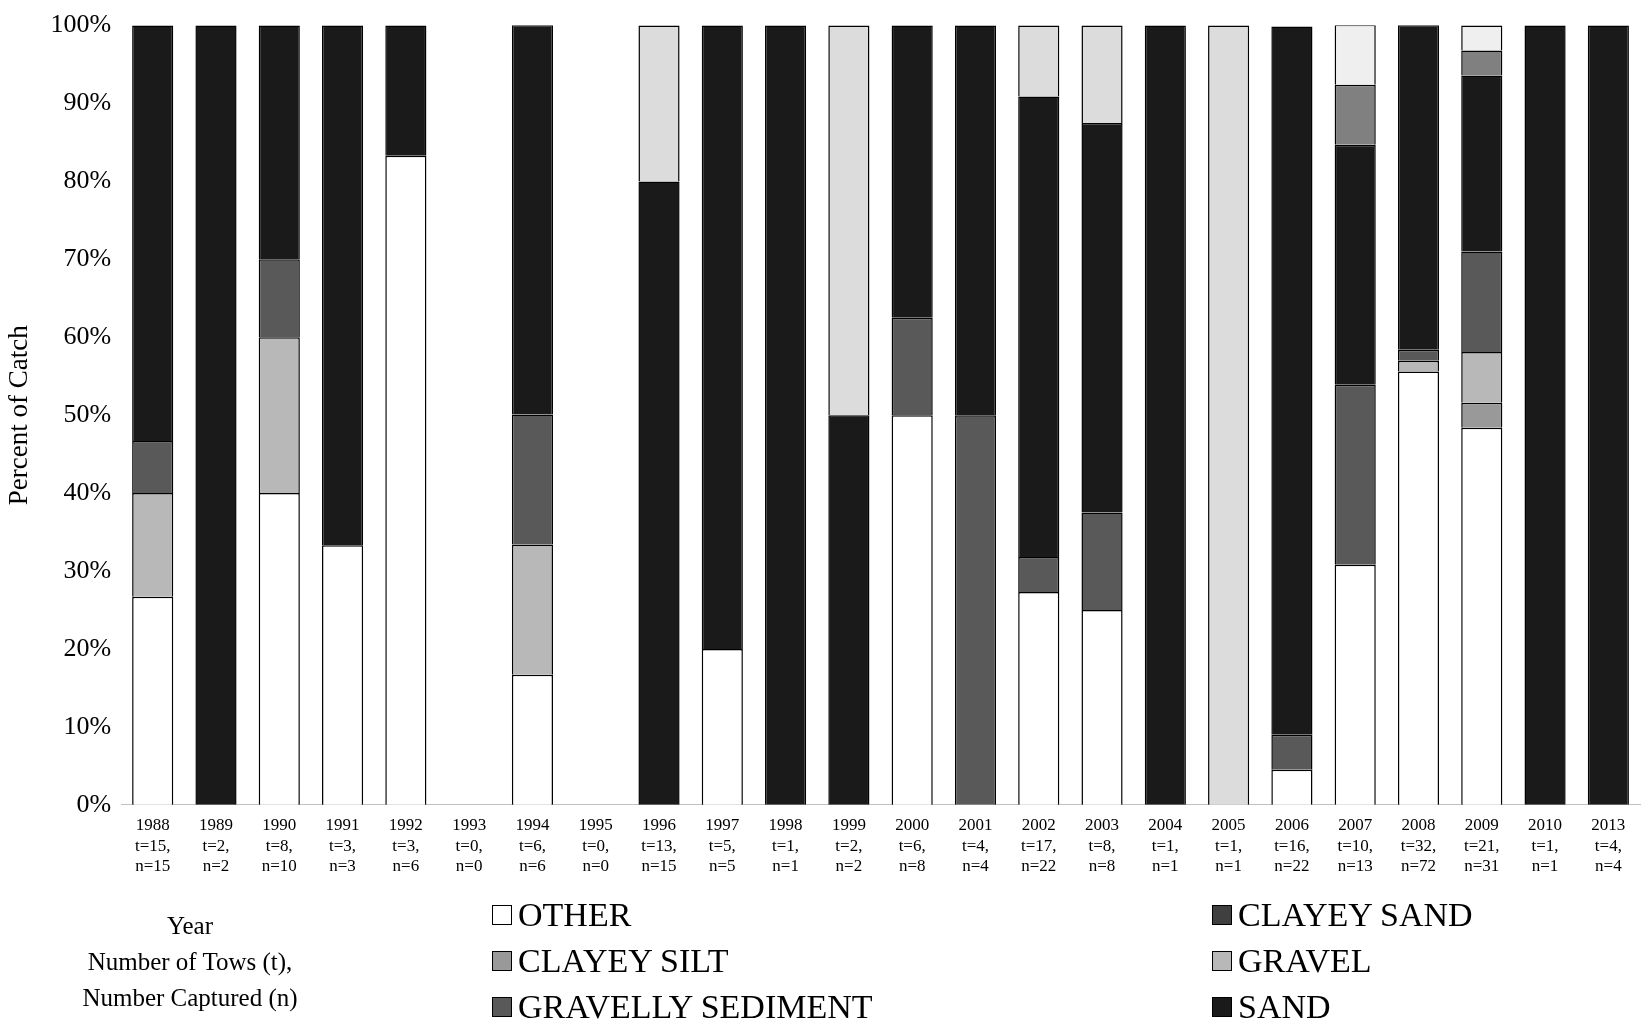 The image size is (1652, 1026). What do you see at coordinates (152, 845) in the screenshot?
I see `x-tick-label: 1988 t=15, n=15` at bounding box center [152, 845].